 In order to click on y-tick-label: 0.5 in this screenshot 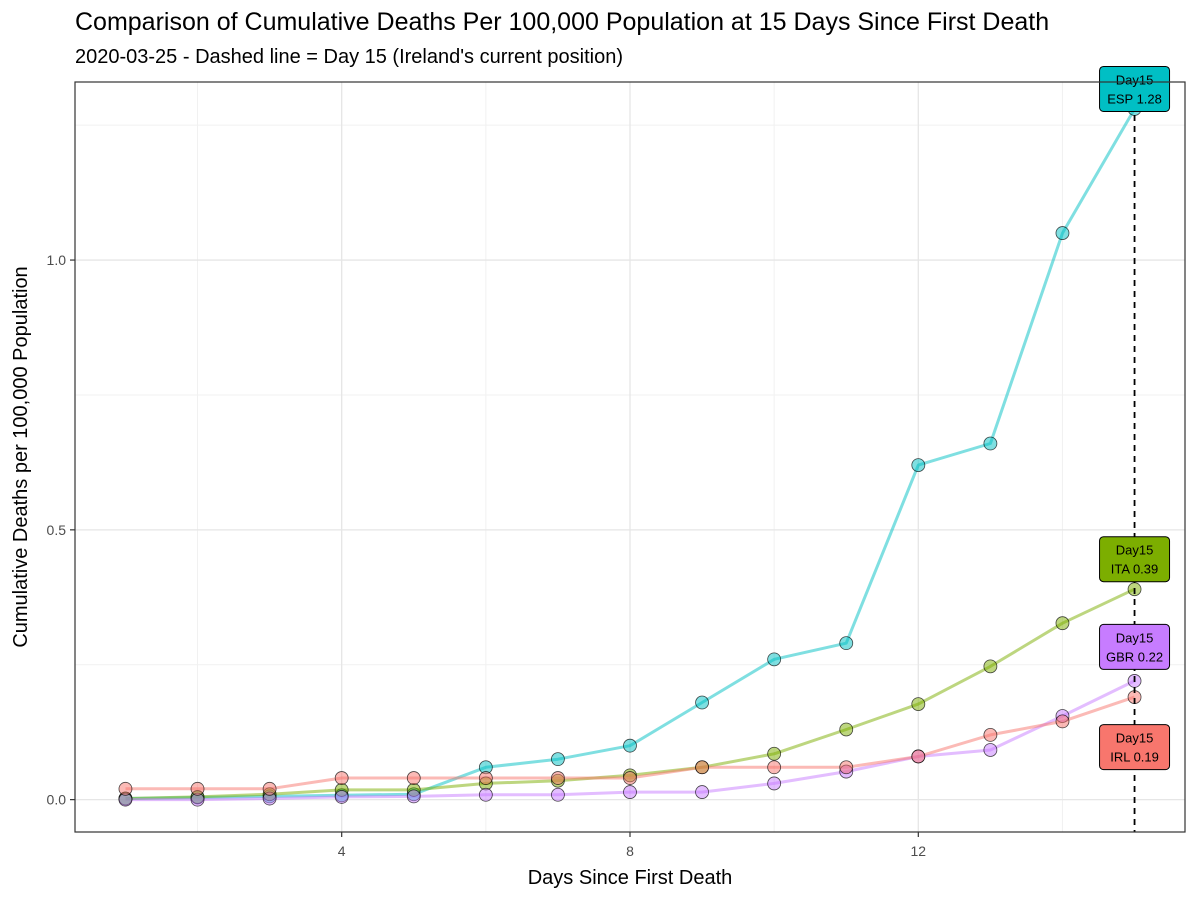, I will do `click(57, 530)`.